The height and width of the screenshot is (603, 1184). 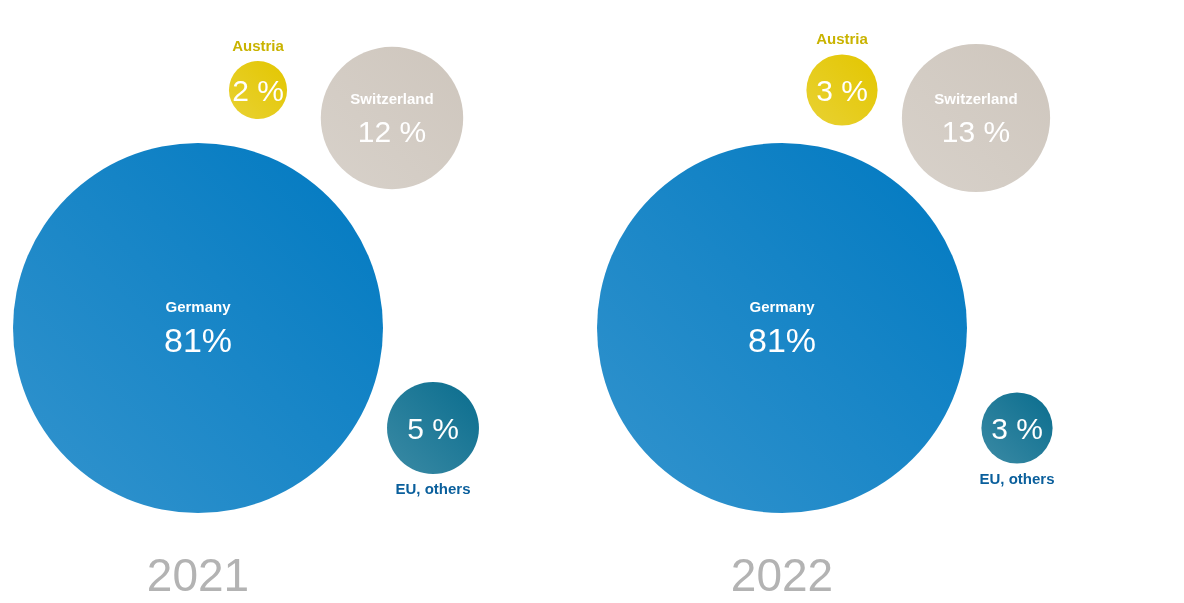 I want to click on text: 2021, so click(x=198, y=575).